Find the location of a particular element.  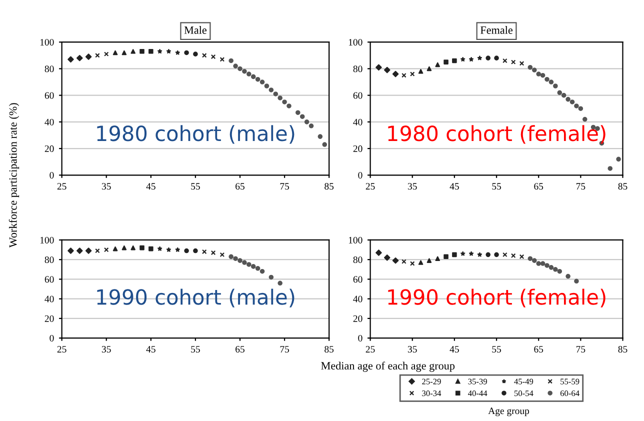

y-axis-title: Workforce participation rate (%) is located at coordinates (14, 175).